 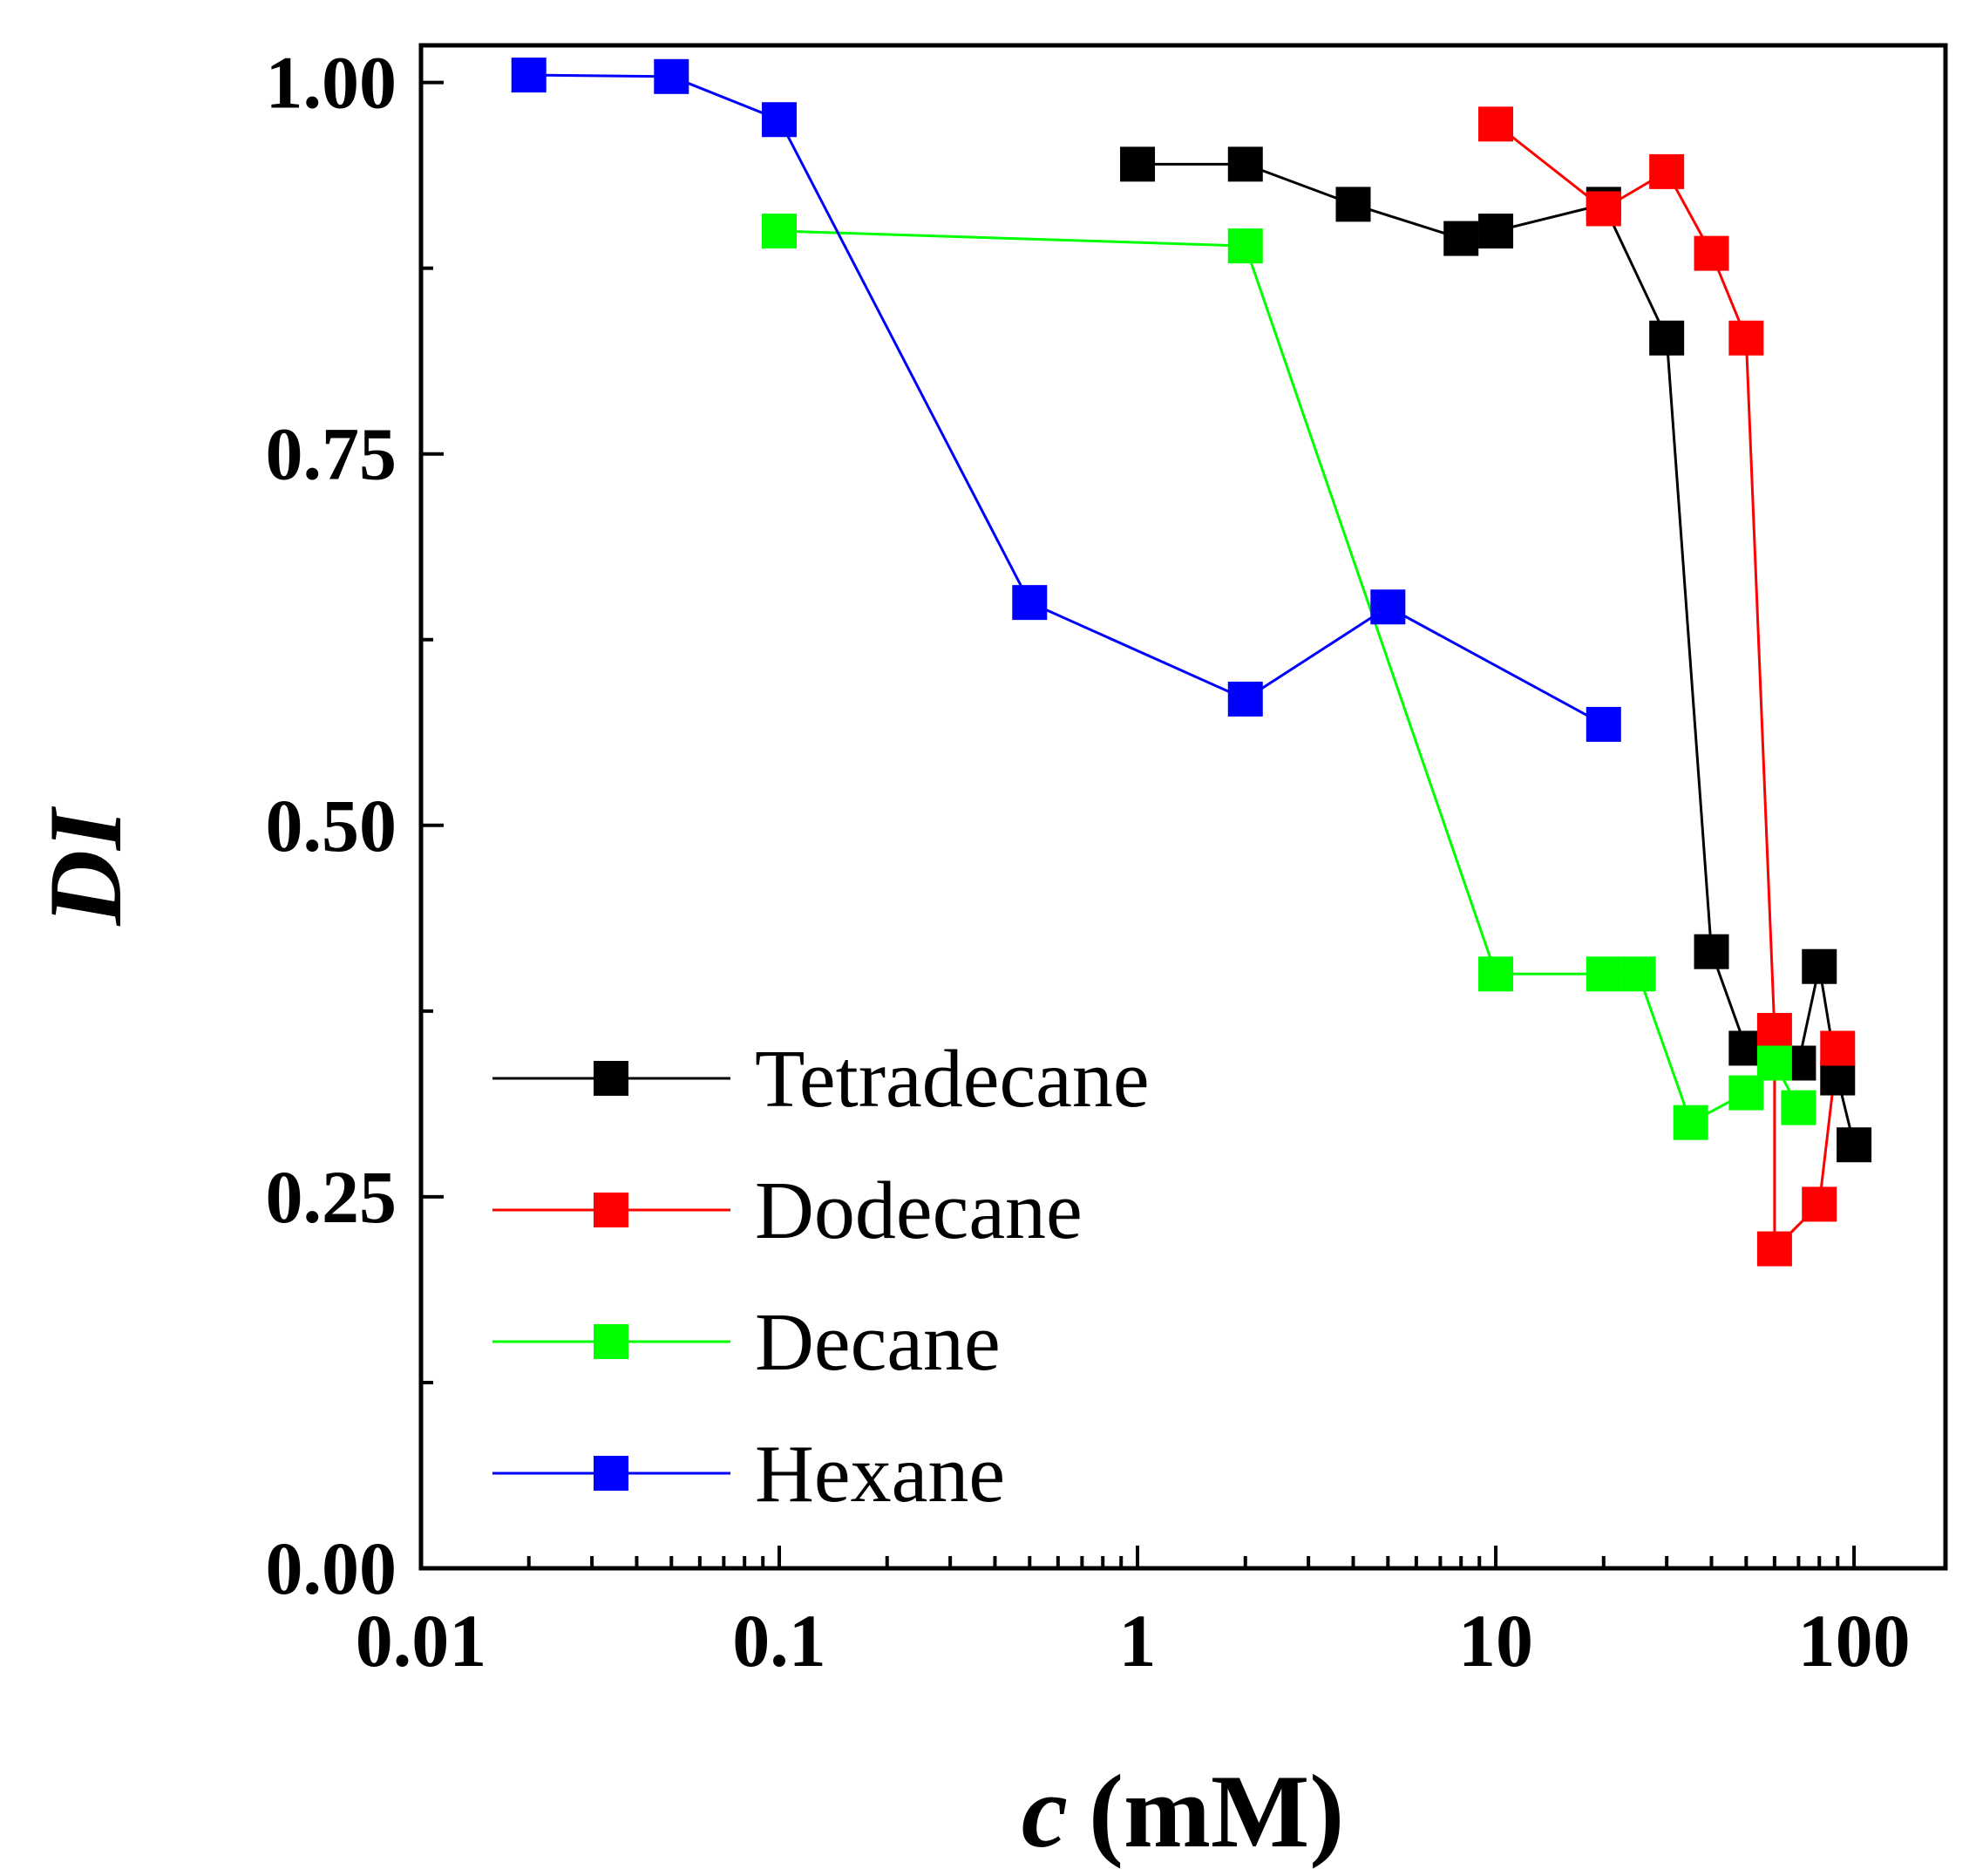 I want to click on legend-label-tetradecane: Tetradecane, so click(x=952, y=1079).